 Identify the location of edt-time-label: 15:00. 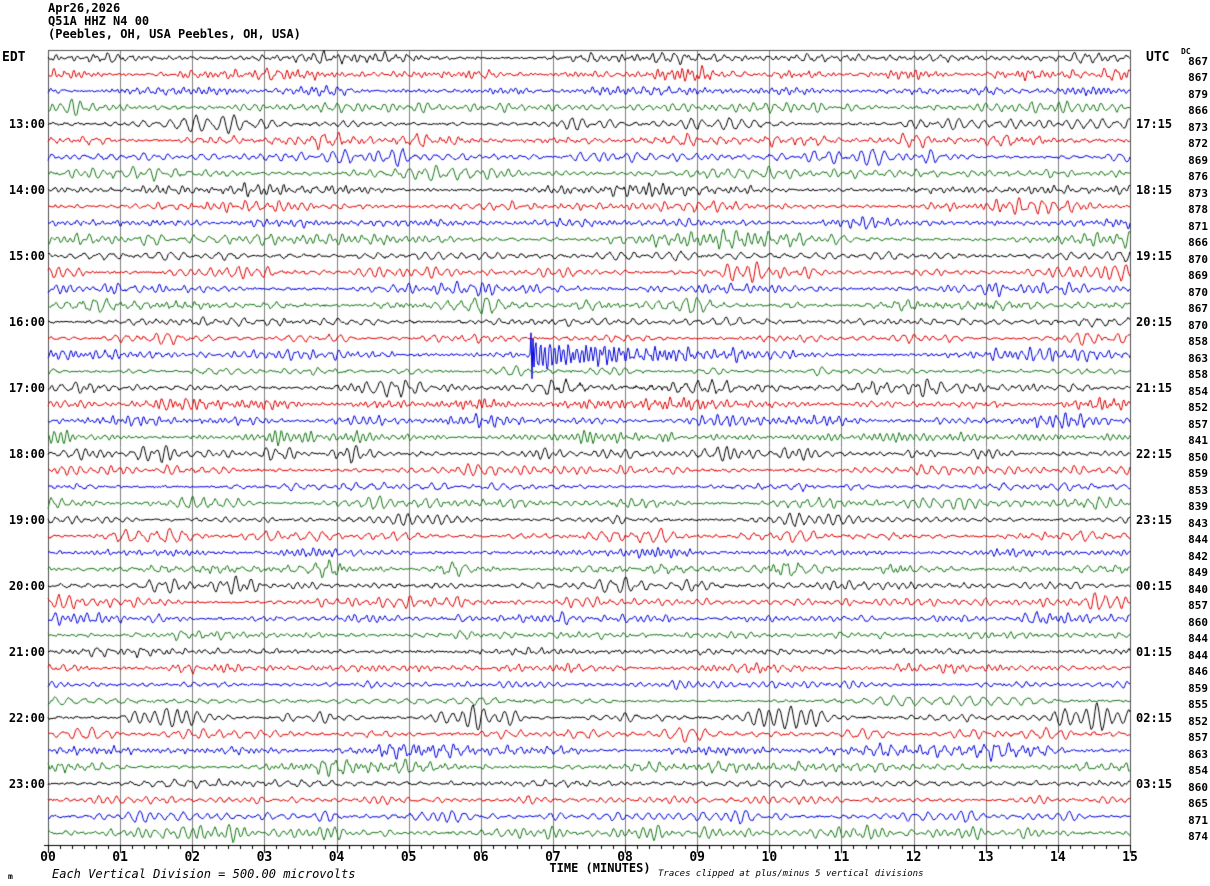
(26, 255).